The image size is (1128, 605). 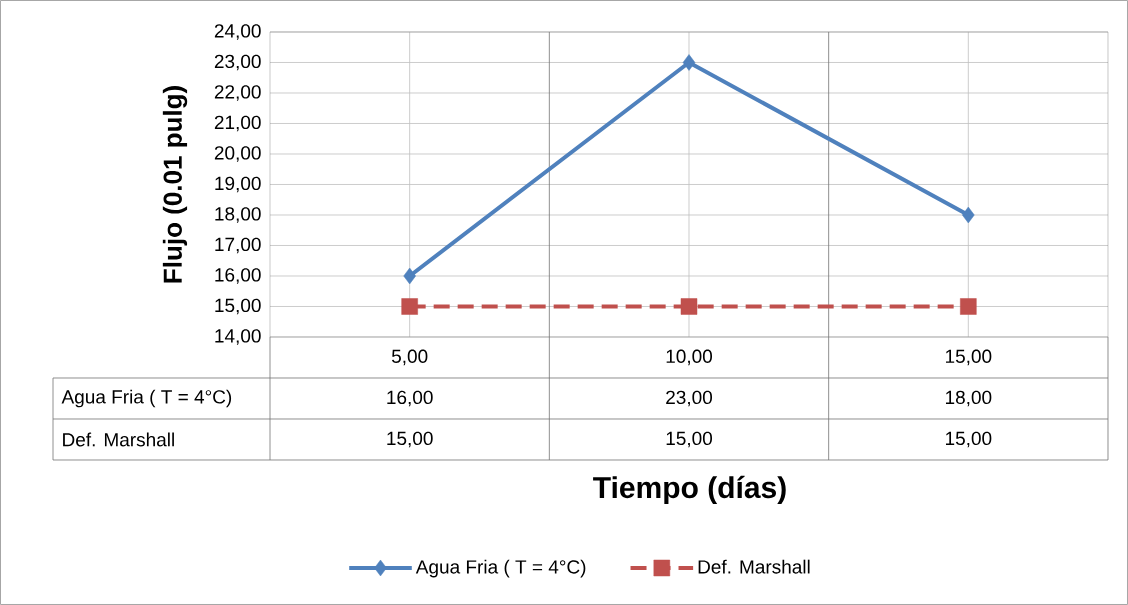 I want to click on y-tick-label: 22,00, so click(x=237, y=93).